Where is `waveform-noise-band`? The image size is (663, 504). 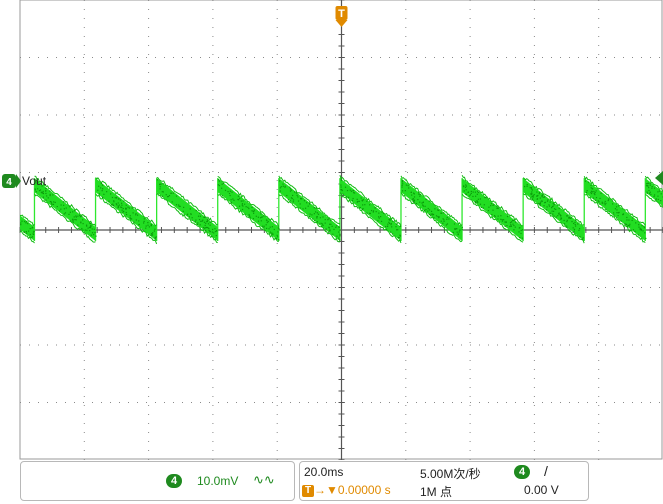
waveform-noise-band is located at coordinates (341, 209).